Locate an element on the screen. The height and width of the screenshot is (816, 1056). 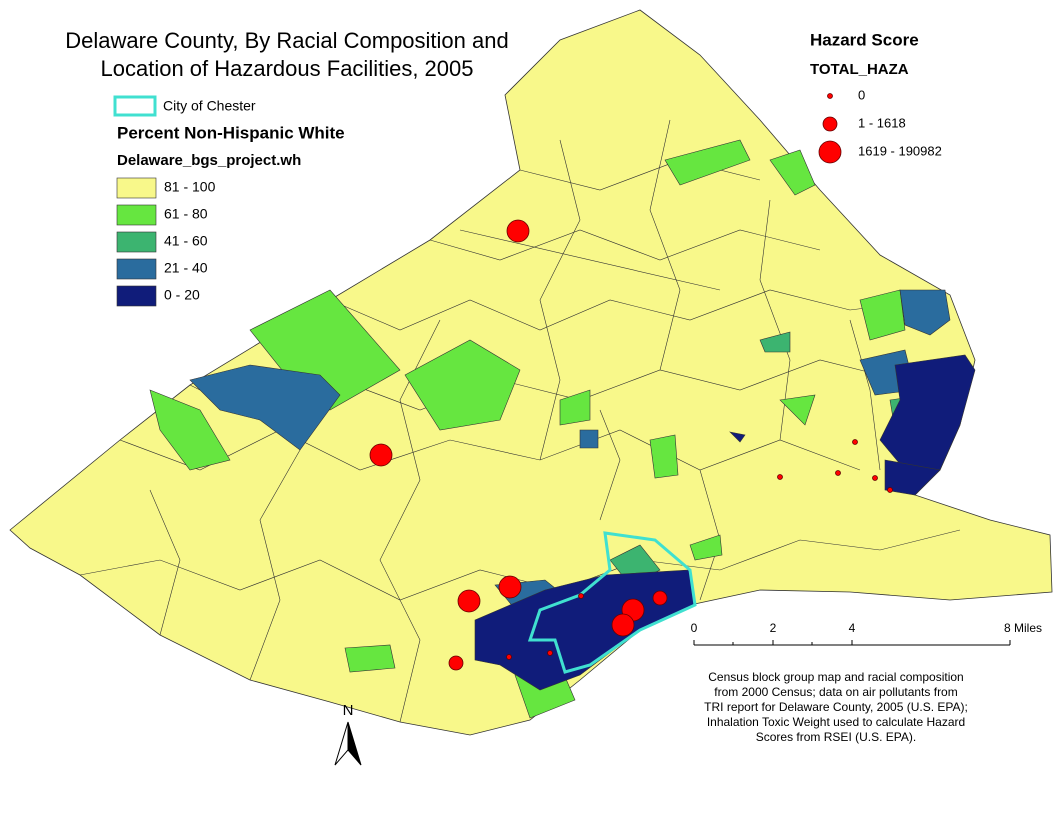
legend-label: City of Chester is located at coordinates (209, 106).